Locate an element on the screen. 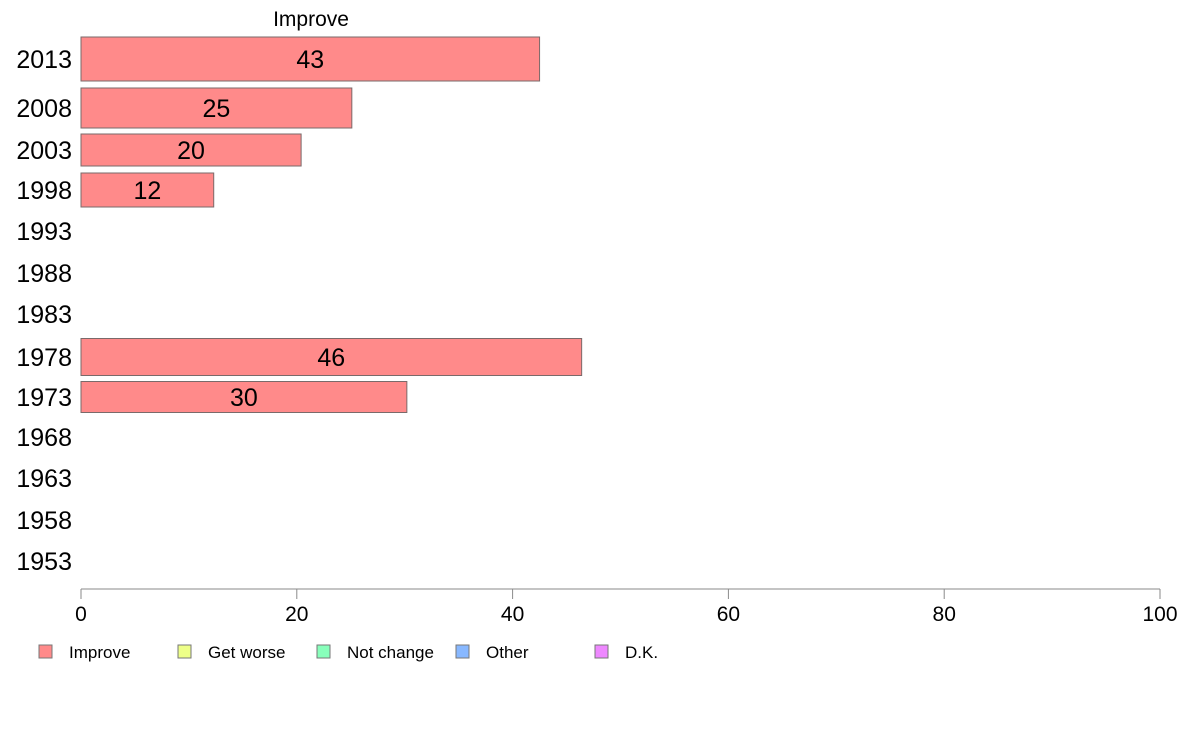 The width and height of the screenshot is (1188, 736). bar-2013 is located at coordinates (310, 59).